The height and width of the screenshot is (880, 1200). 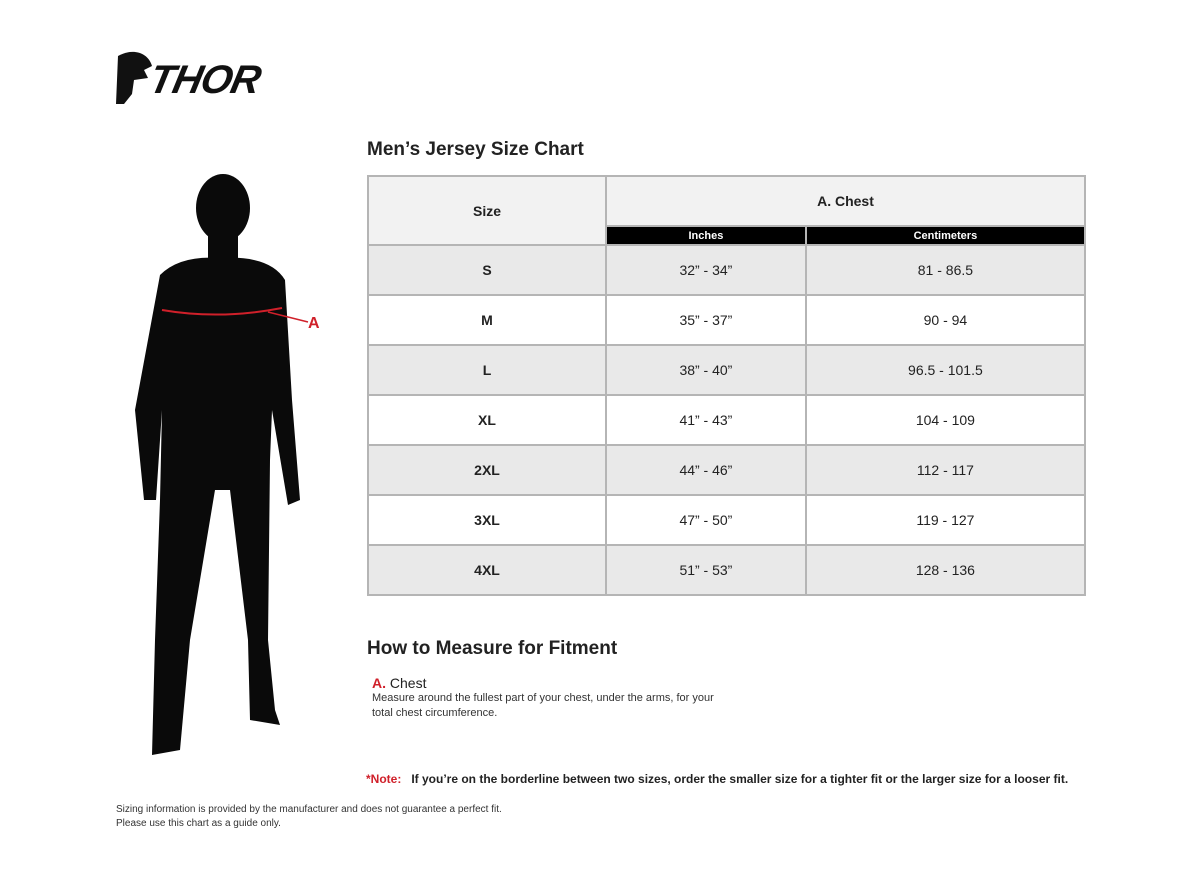 I want to click on chest-header: A. Chest, so click(x=845, y=201).